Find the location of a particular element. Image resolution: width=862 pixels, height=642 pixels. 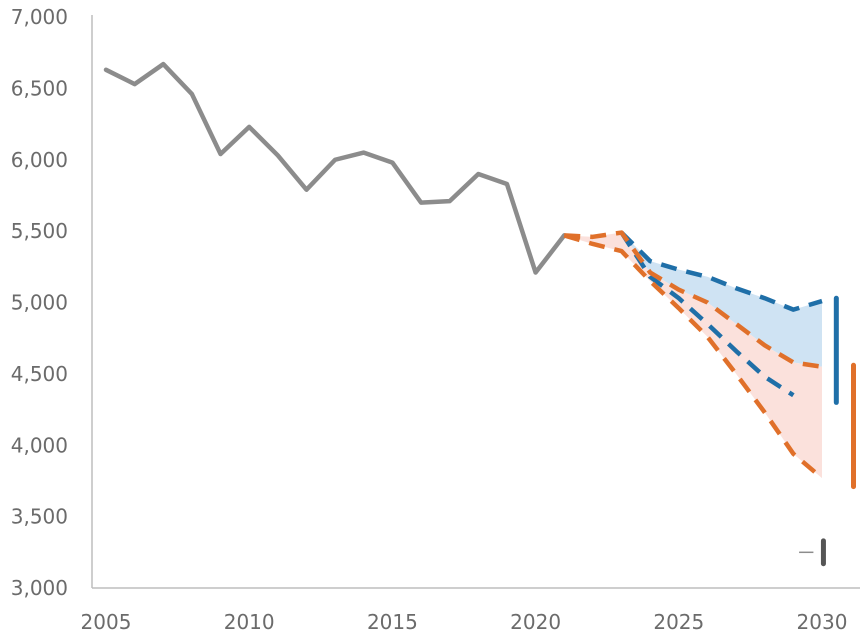

series-line-projection-a-lower is located at coordinates (707, 314).